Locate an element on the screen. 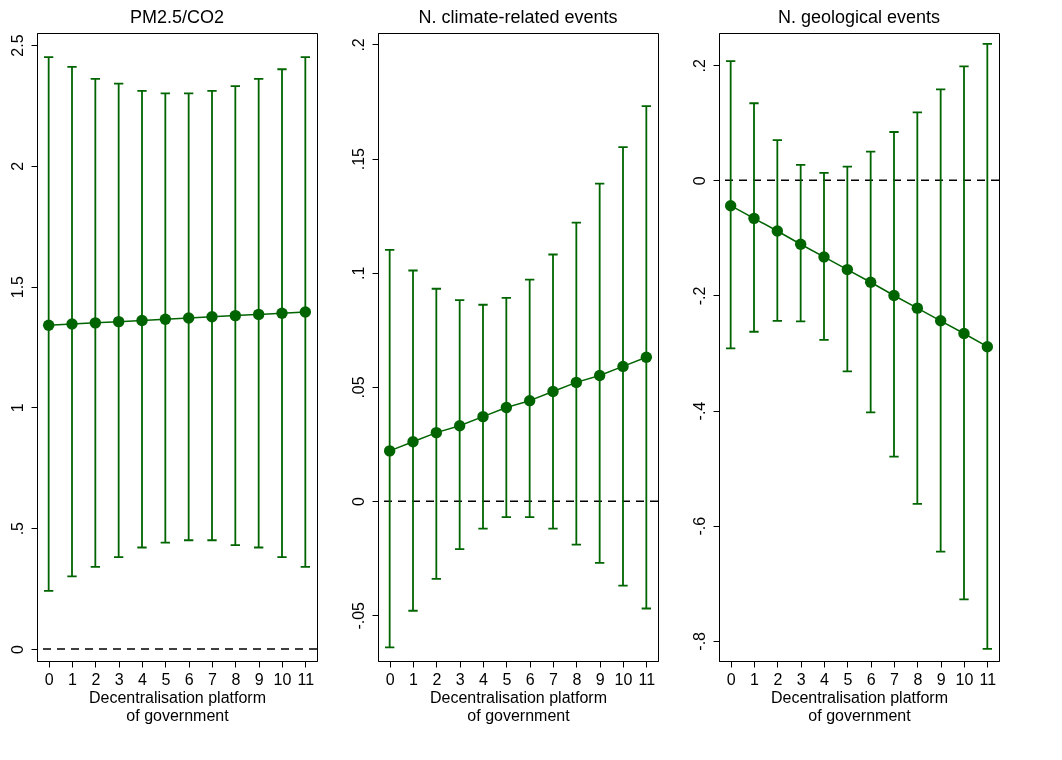 The height and width of the screenshot is (760, 1062). y-tick-label: -.6 is located at coordinates (699, 526).